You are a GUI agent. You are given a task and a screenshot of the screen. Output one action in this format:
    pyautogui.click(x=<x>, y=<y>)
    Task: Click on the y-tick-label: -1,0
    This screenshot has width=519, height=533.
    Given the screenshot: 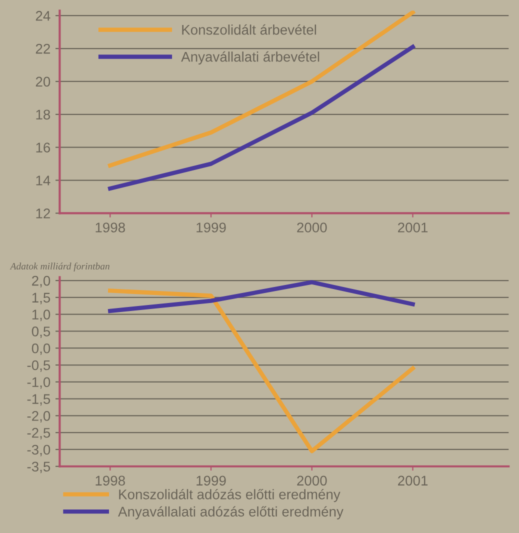 What is the action you would take?
    pyautogui.click(x=38, y=383)
    